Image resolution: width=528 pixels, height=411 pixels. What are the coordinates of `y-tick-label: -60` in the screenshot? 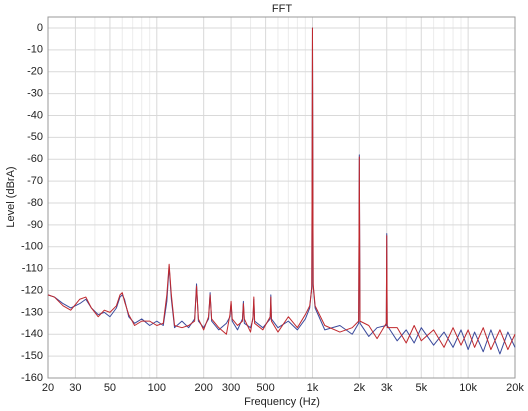 It's located at (35, 159).